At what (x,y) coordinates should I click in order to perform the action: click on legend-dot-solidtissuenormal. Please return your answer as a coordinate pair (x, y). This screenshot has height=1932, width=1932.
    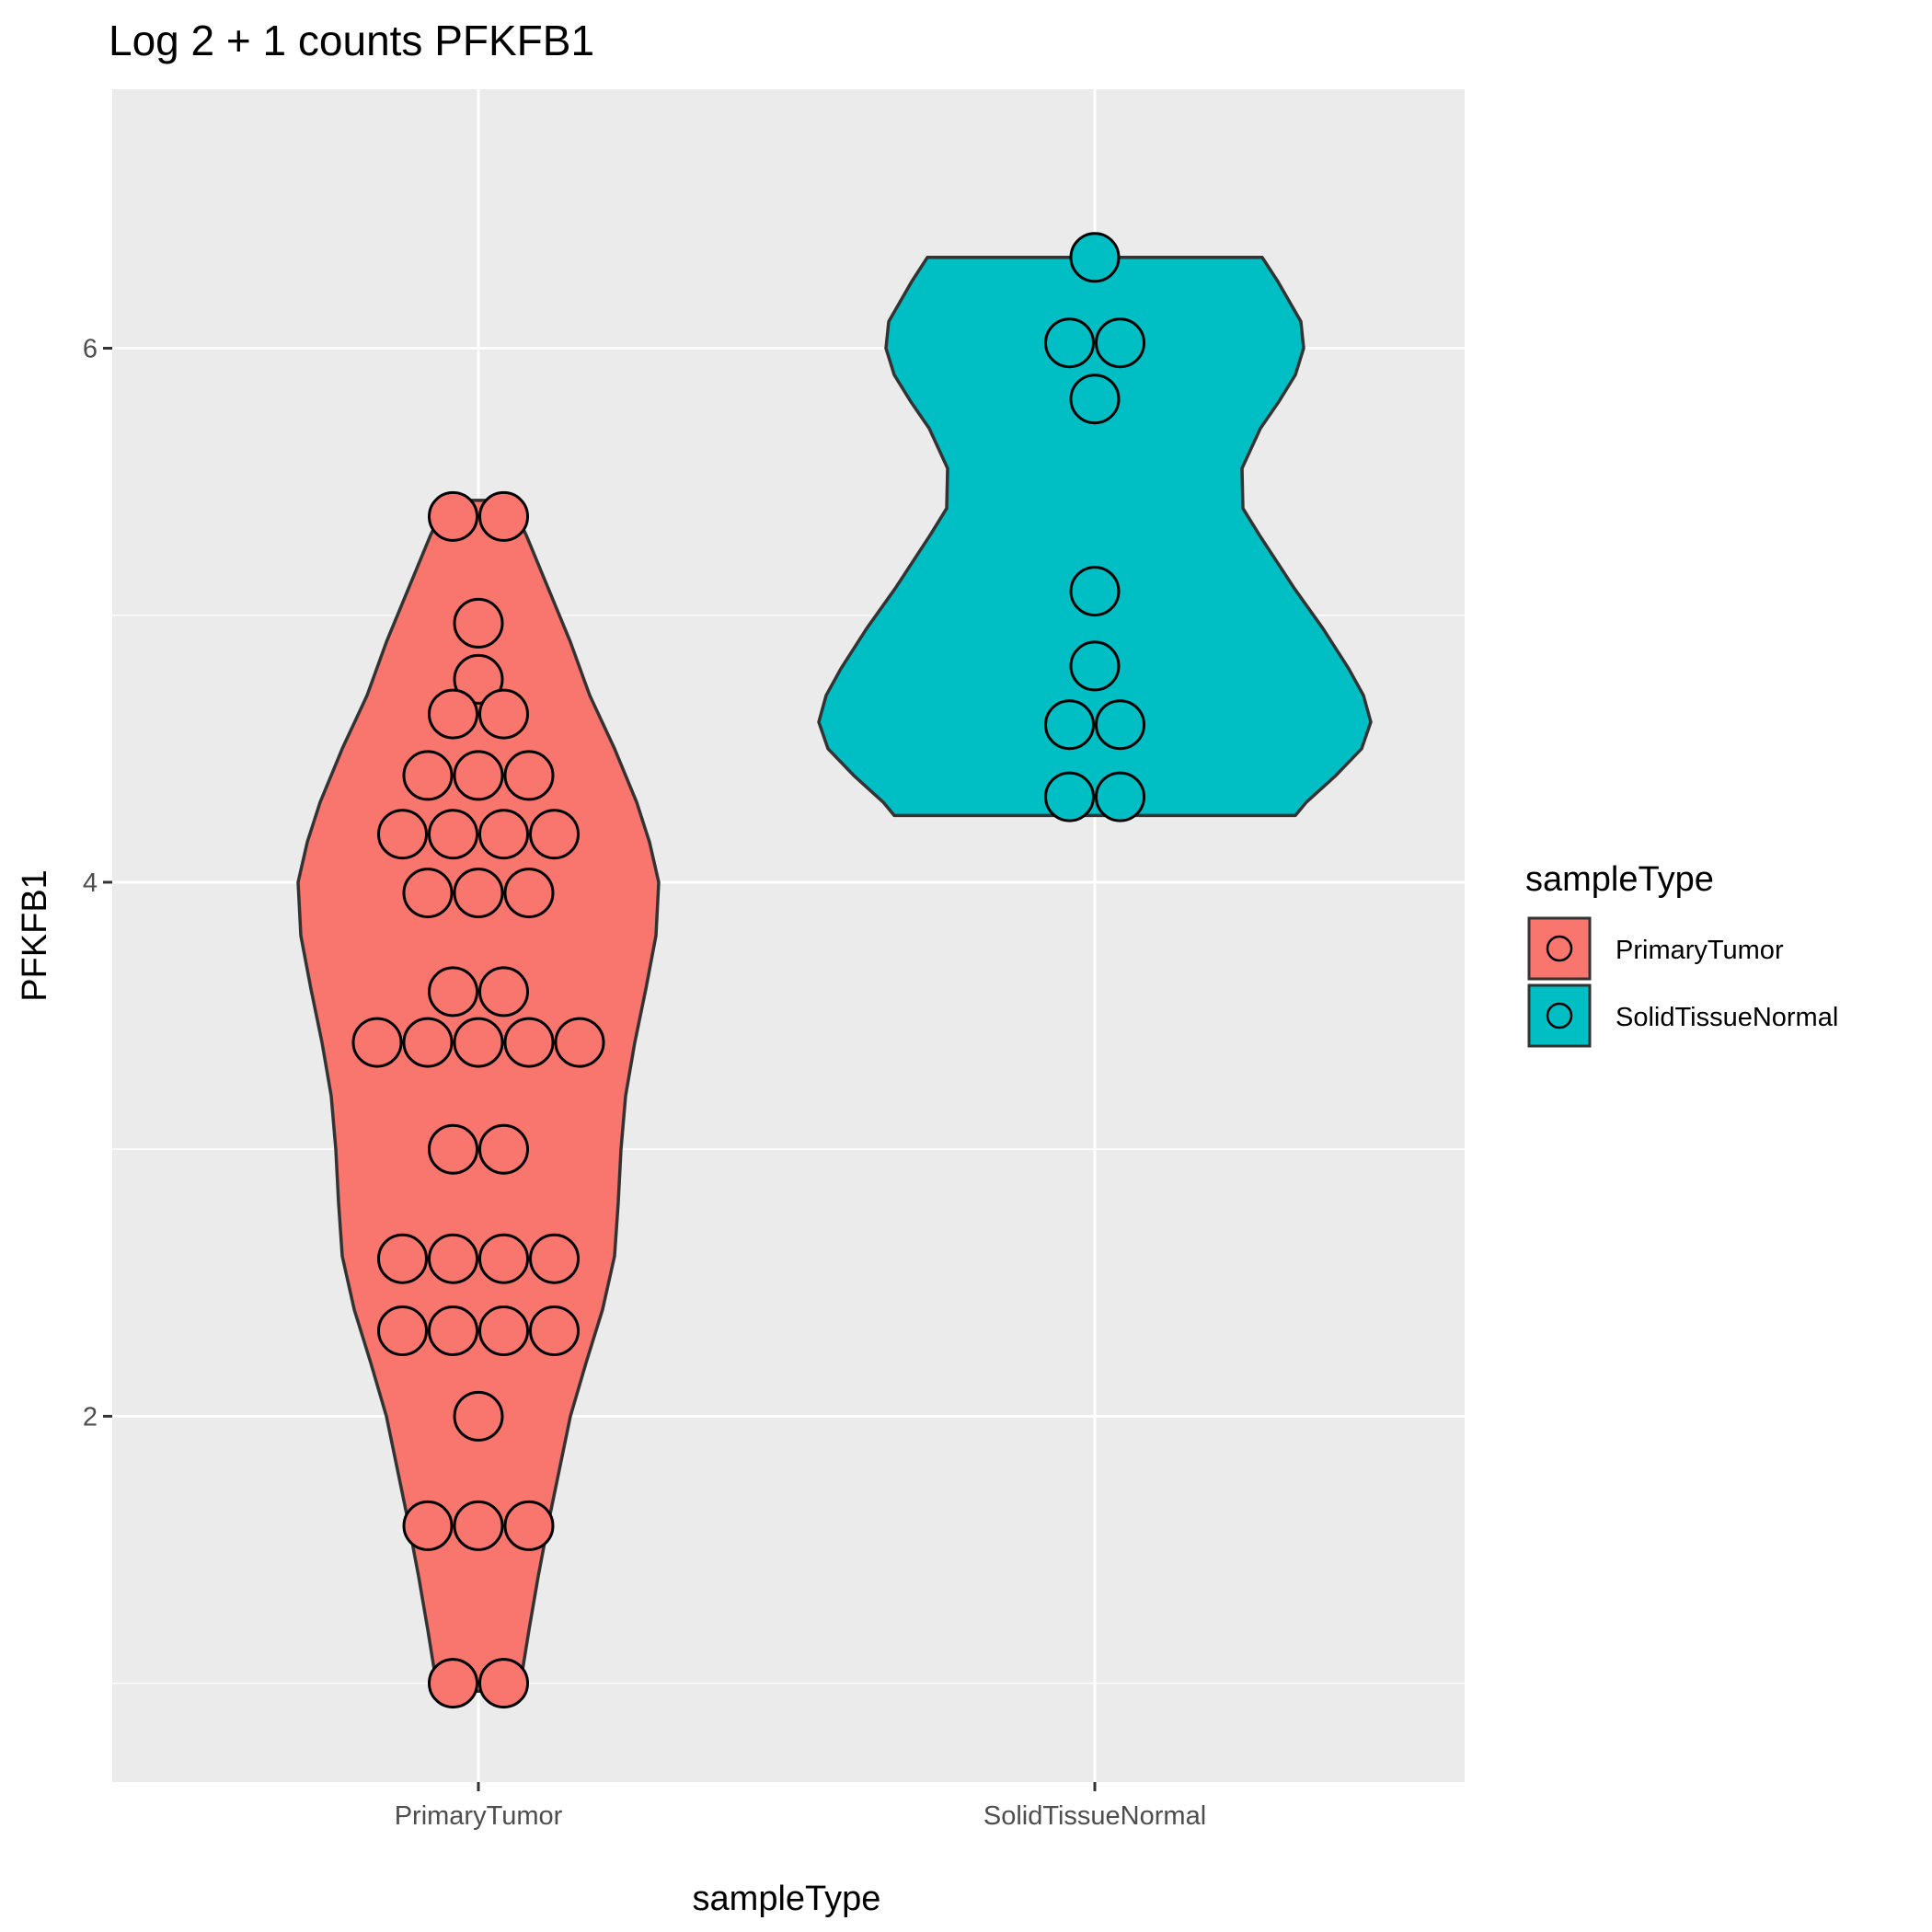
    Looking at the image, I should click on (1559, 1016).